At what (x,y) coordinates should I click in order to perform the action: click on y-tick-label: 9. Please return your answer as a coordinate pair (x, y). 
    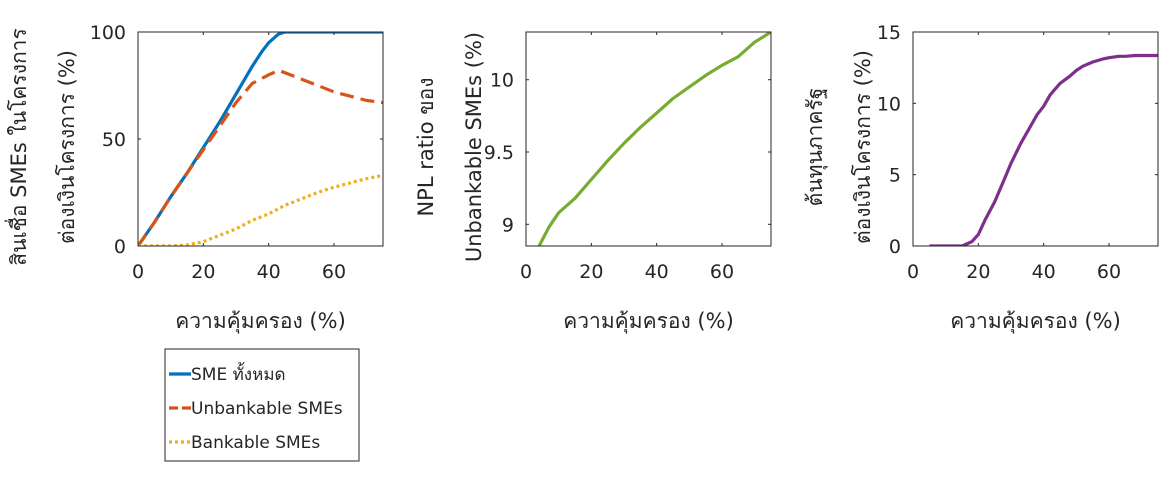
    Looking at the image, I should click on (508, 225).